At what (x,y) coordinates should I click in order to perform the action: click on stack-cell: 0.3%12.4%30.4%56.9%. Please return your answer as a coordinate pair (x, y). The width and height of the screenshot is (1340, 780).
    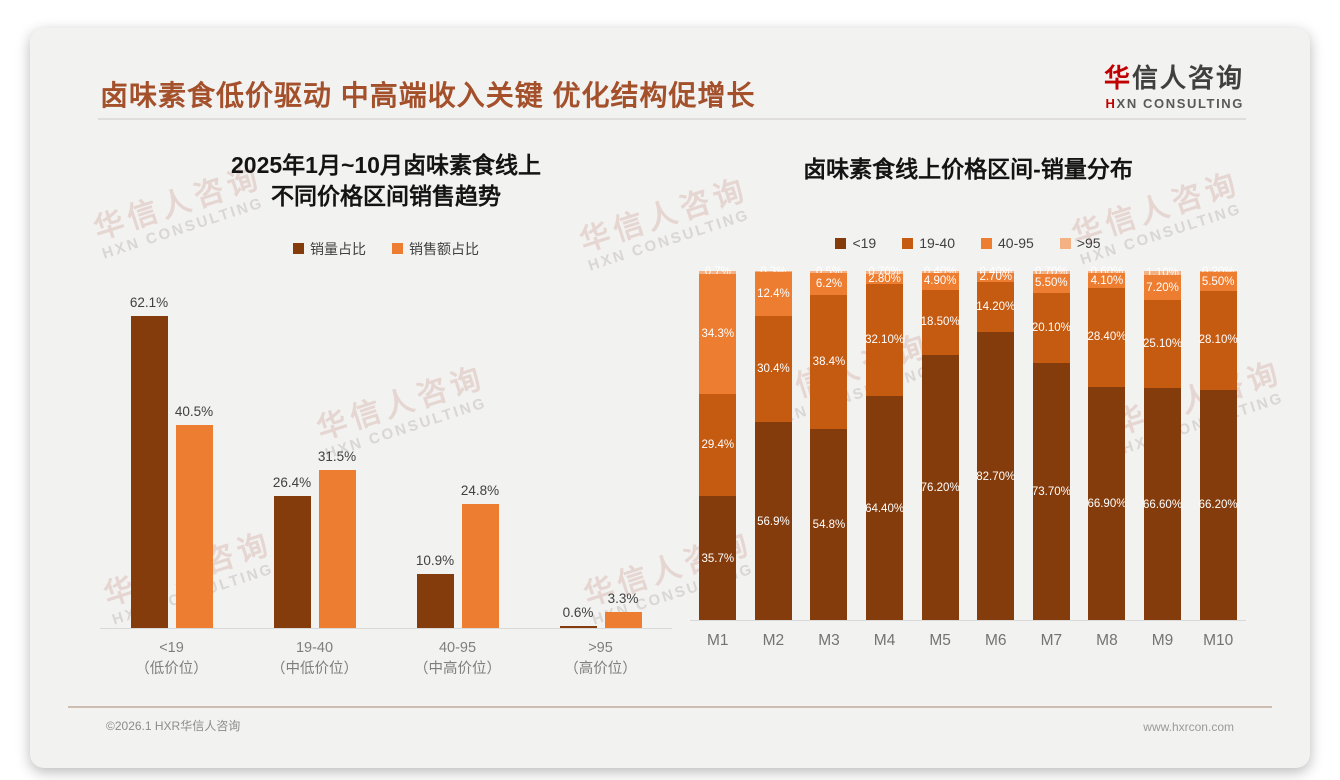
    Looking at the image, I should click on (774, 444).